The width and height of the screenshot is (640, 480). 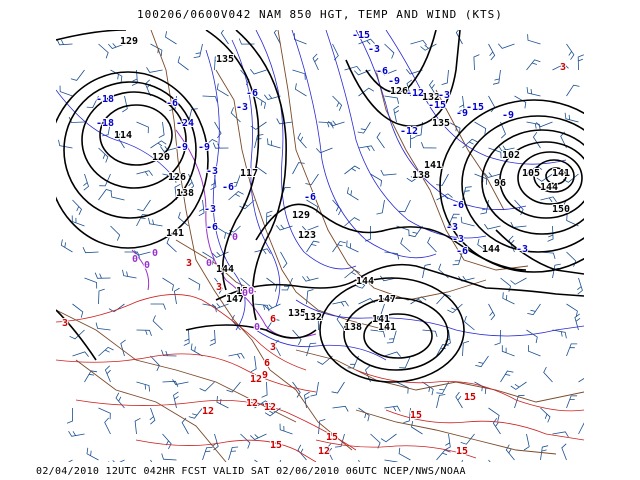 What do you see at coordinates (491, 249) in the screenshot?
I see `height-label: 144` at bounding box center [491, 249].